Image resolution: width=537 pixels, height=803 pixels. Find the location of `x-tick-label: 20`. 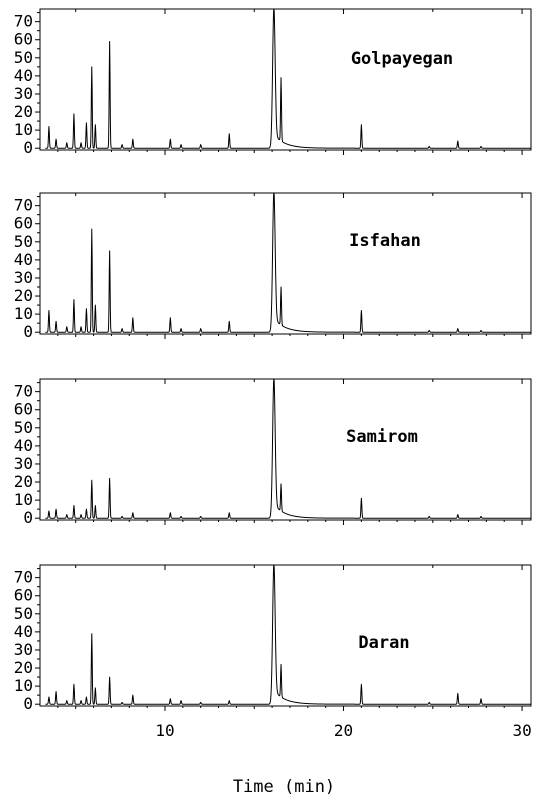

x-tick-label: 20 is located at coordinates (343, 730).